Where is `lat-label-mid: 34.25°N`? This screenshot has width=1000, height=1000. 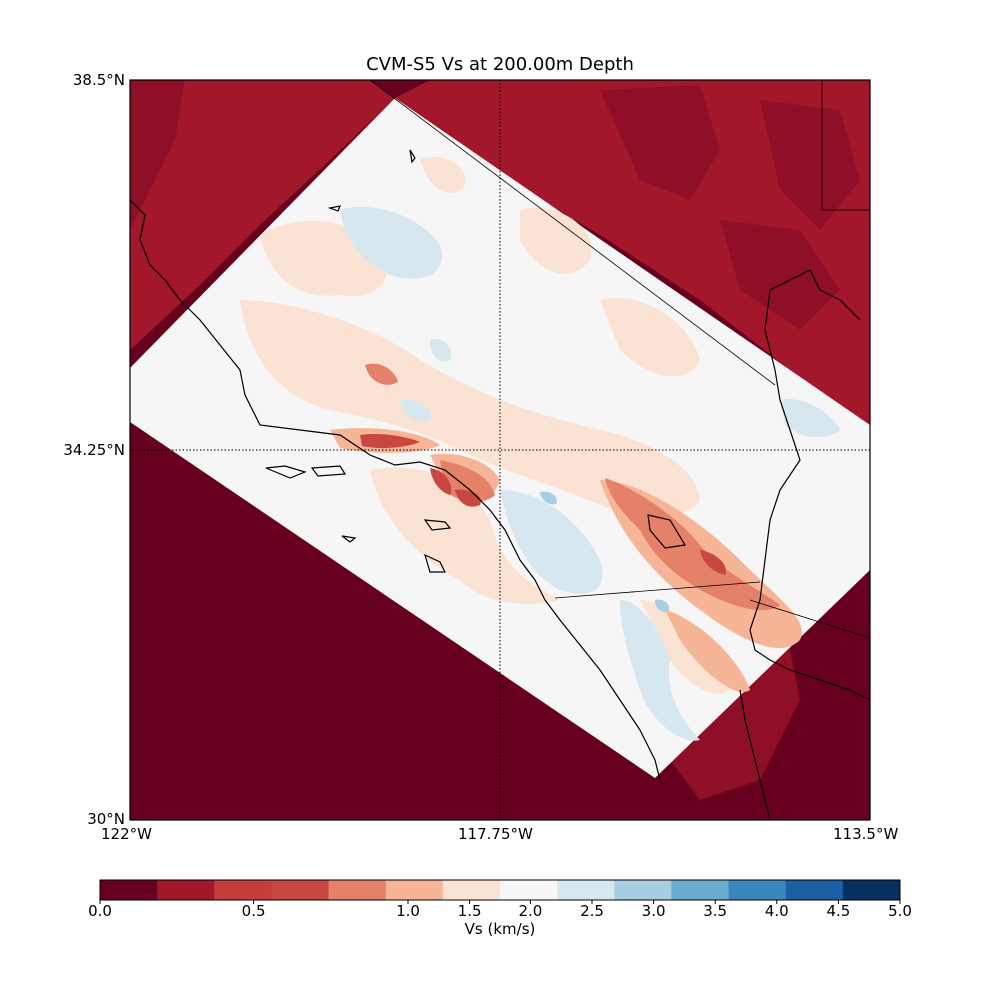
lat-label-mid: 34.25°N is located at coordinates (94, 450).